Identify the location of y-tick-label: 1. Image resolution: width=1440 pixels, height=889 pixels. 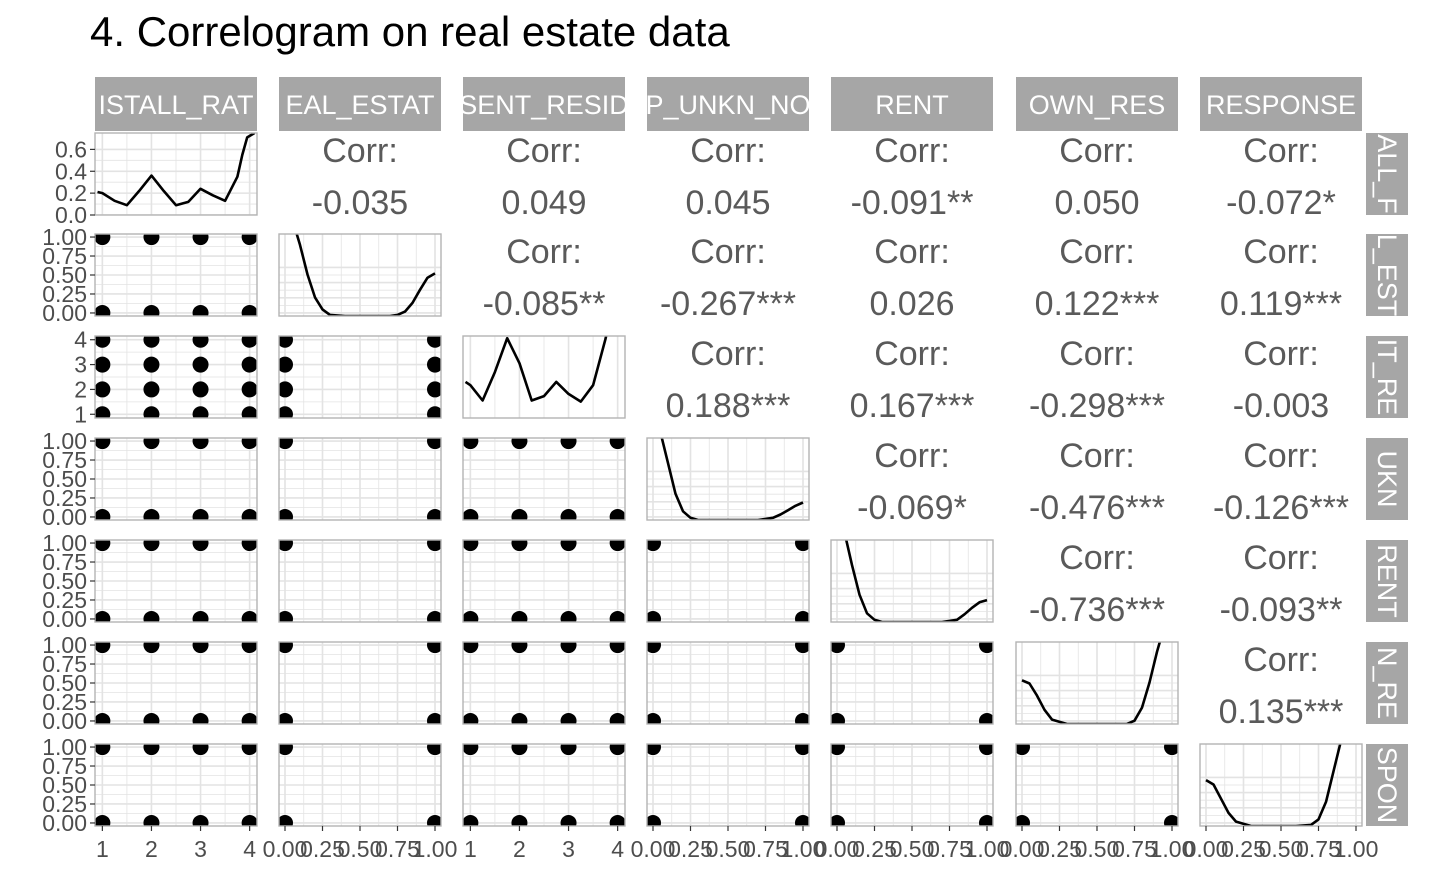
(80, 414).